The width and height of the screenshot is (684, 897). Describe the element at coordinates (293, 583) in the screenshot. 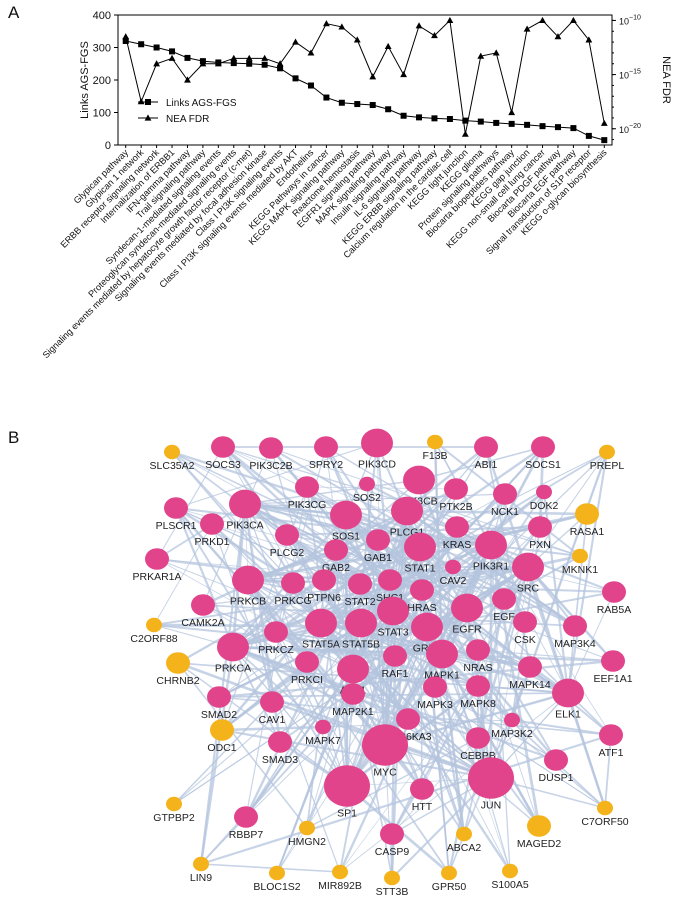

I see `node-prkcg` at that location.